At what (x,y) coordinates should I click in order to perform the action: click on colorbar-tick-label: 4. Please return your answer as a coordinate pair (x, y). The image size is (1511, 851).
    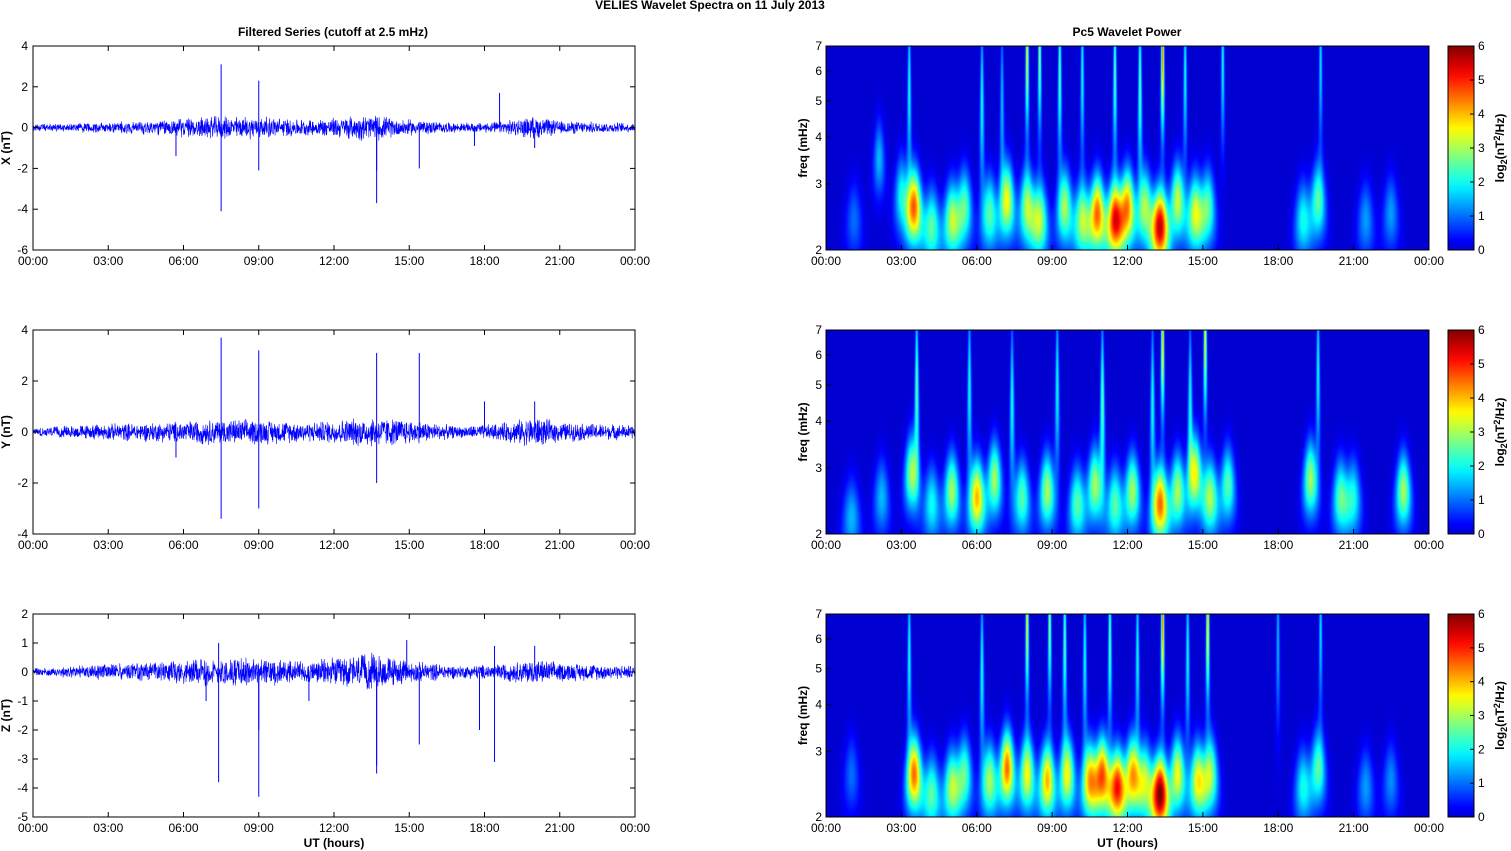
    Looking at the image, I should click on (1481, 682).